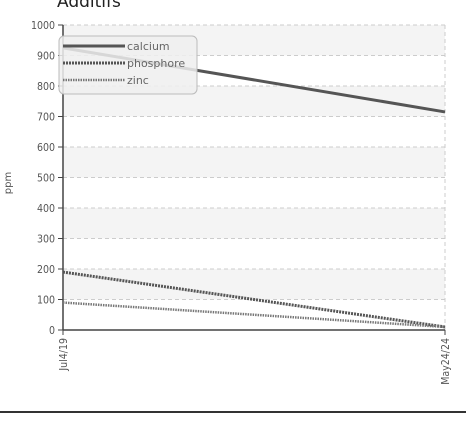 The width and height of the screenshot is (466, 423). What do you see at coordinates (64, 355) in the screenshot?
I see `x-tick-label: Jul4/19` at bounding box center [64, 355].